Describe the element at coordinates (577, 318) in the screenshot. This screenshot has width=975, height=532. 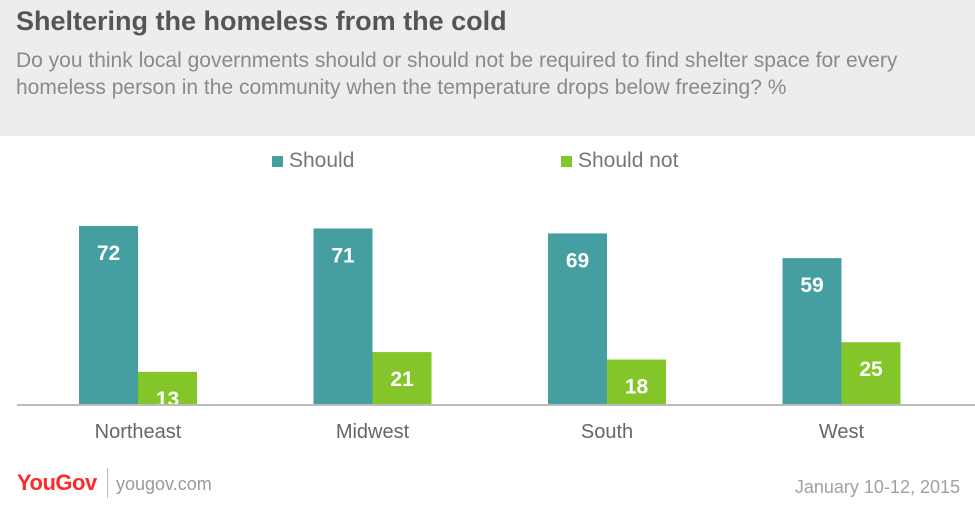
I see `bar-should-south` at that location.